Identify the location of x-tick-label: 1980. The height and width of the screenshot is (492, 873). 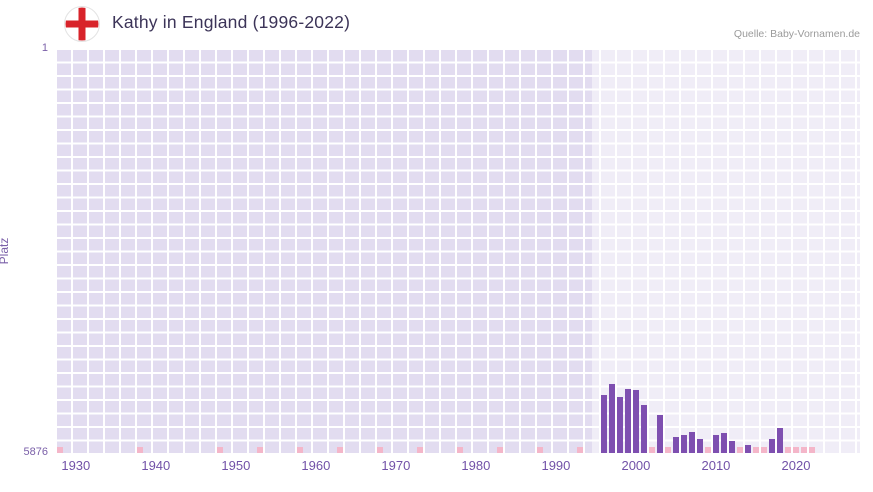
(476, 465).